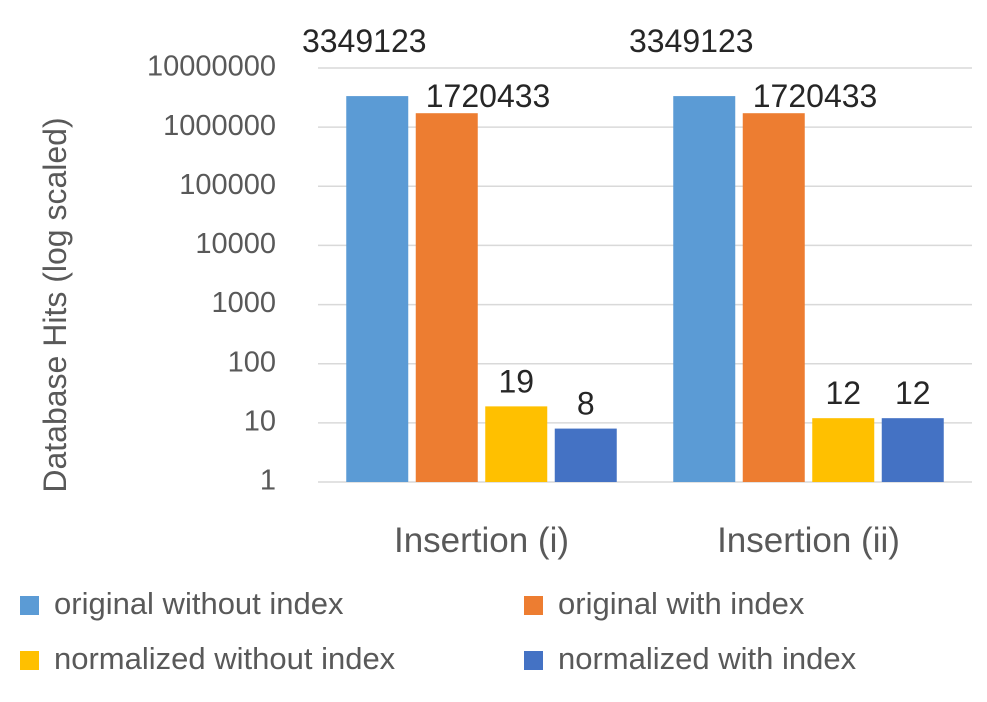 The image size is (987, 702). Describe the element at coordinates (219, 126) in the screenshot. I see `y-tick-label: 1000000` at that location.